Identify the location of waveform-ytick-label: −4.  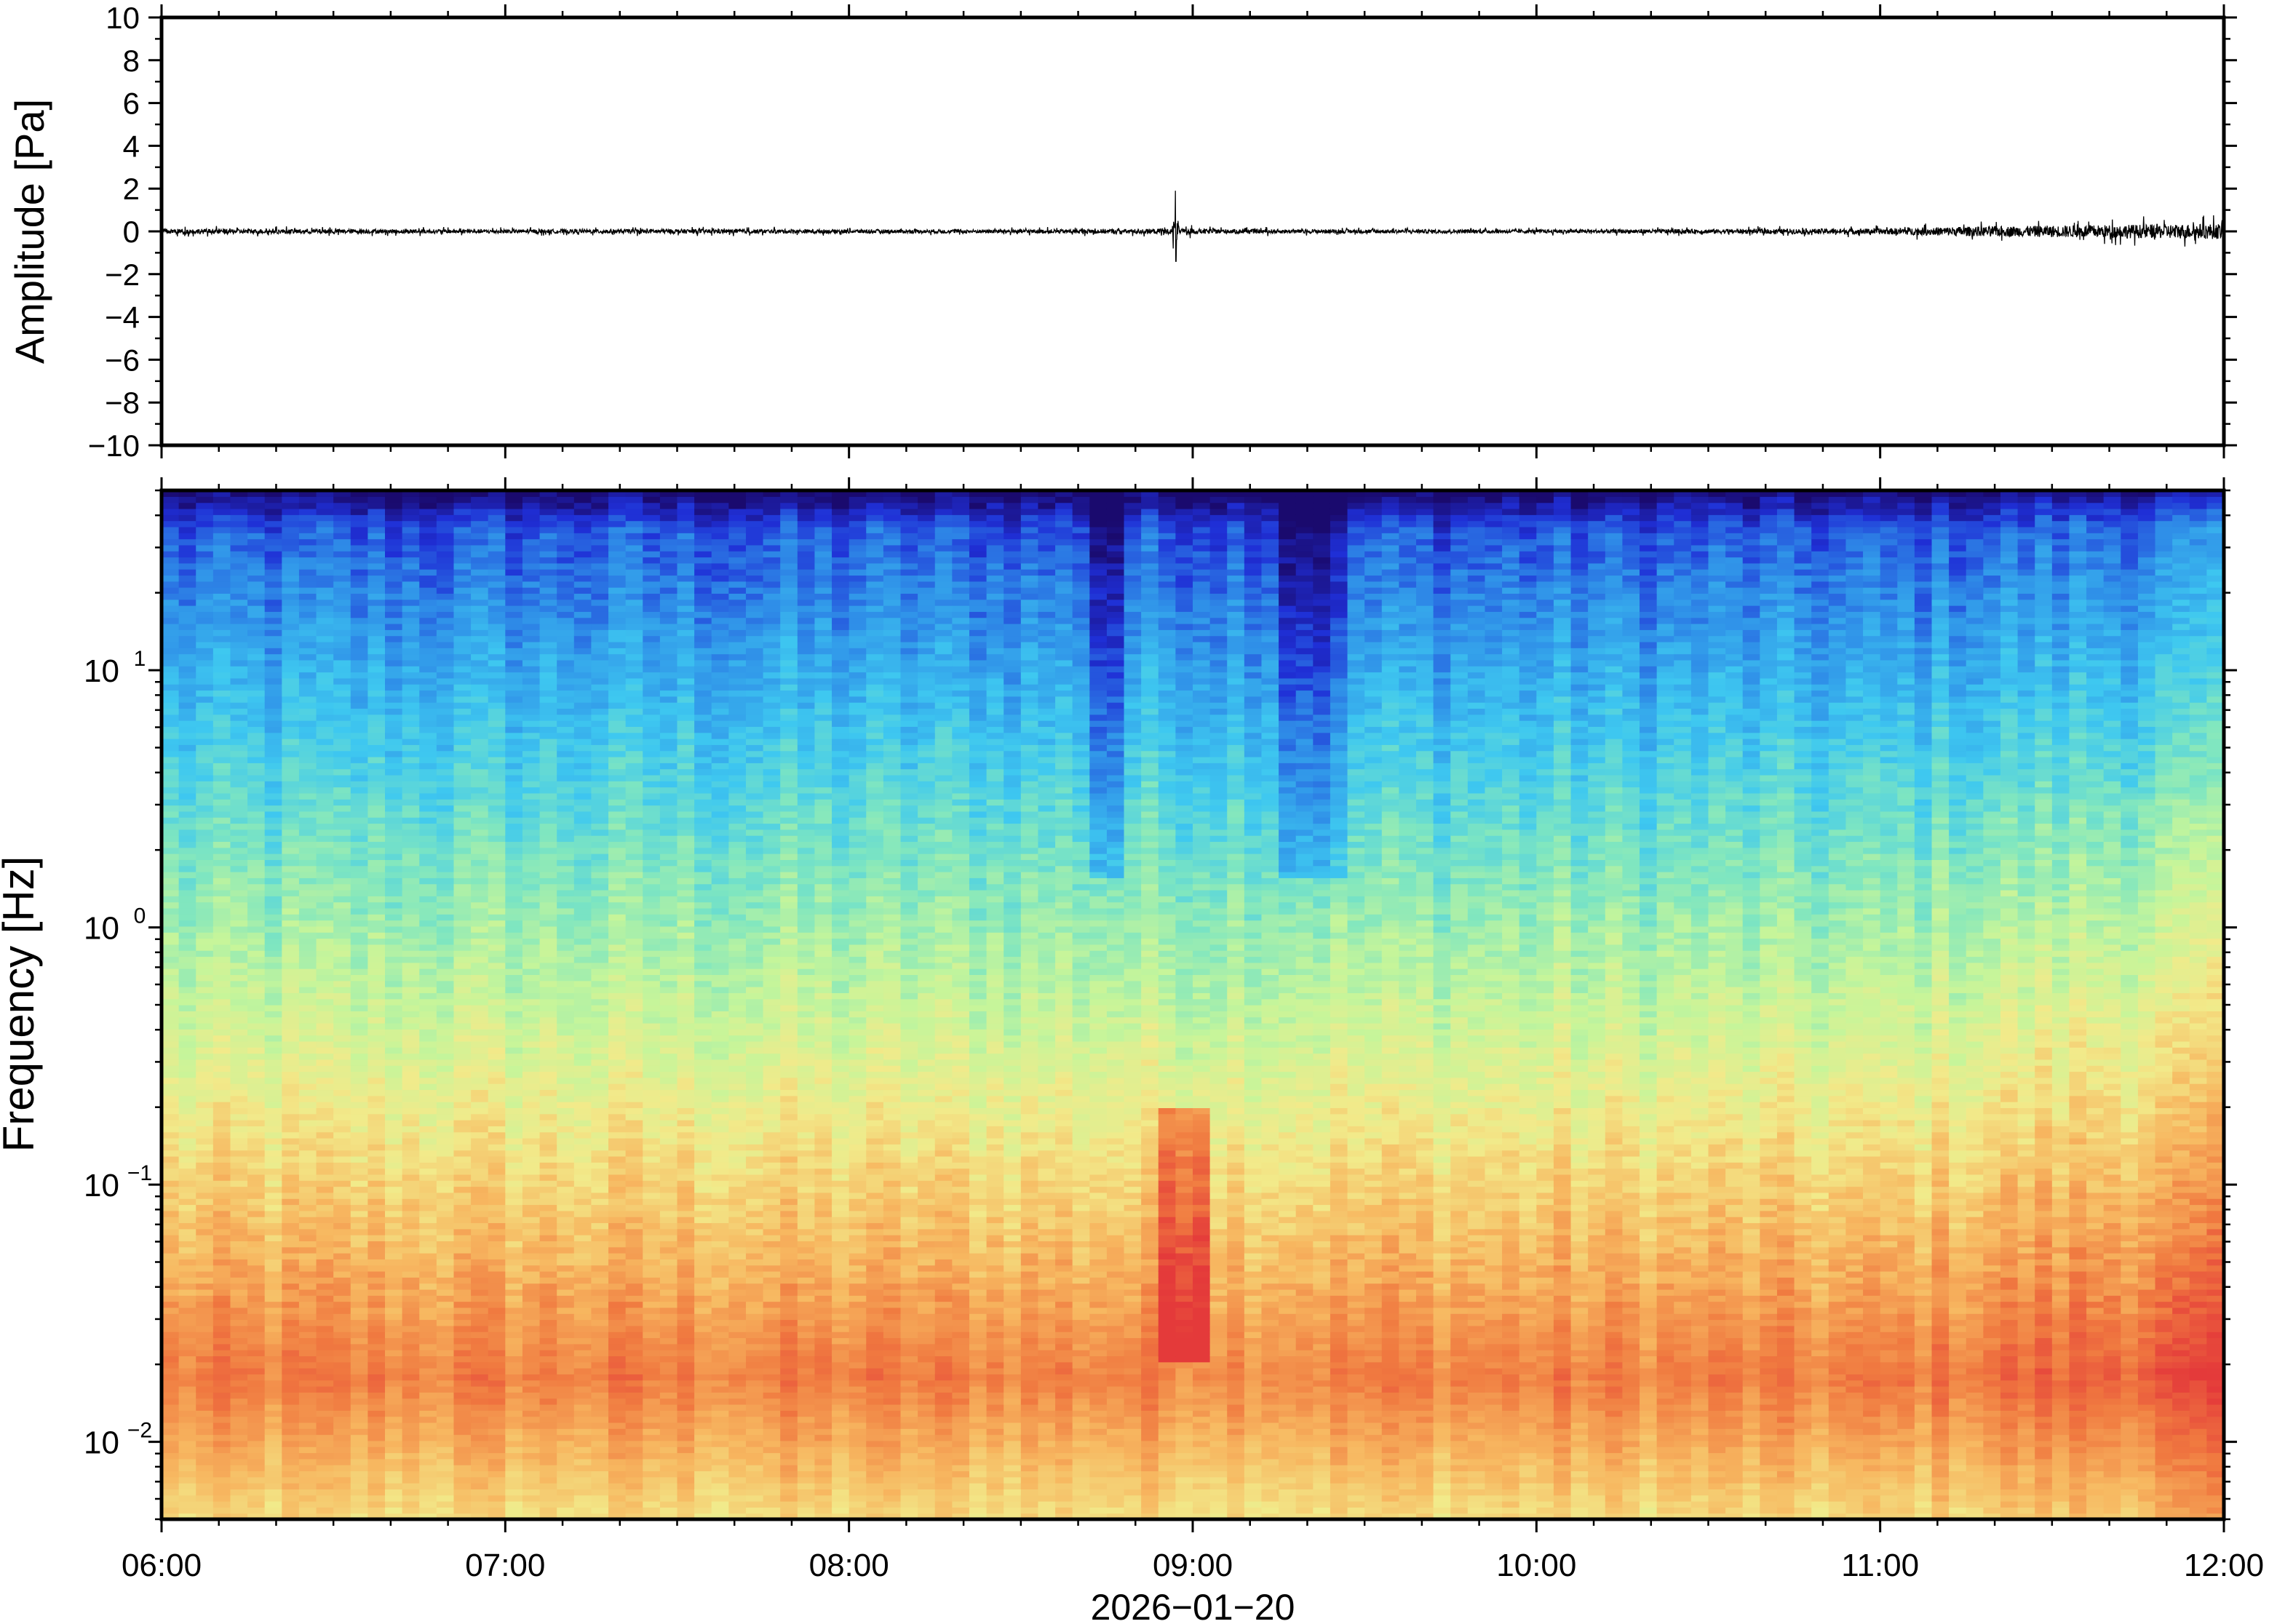
(123, 317).